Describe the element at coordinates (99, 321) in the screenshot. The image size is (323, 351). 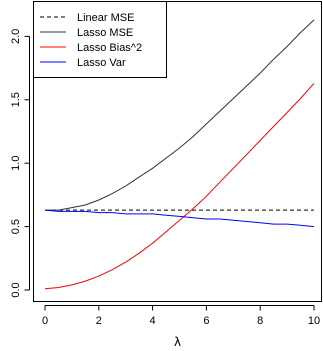
I see `x-tick-label: 2` at that location.